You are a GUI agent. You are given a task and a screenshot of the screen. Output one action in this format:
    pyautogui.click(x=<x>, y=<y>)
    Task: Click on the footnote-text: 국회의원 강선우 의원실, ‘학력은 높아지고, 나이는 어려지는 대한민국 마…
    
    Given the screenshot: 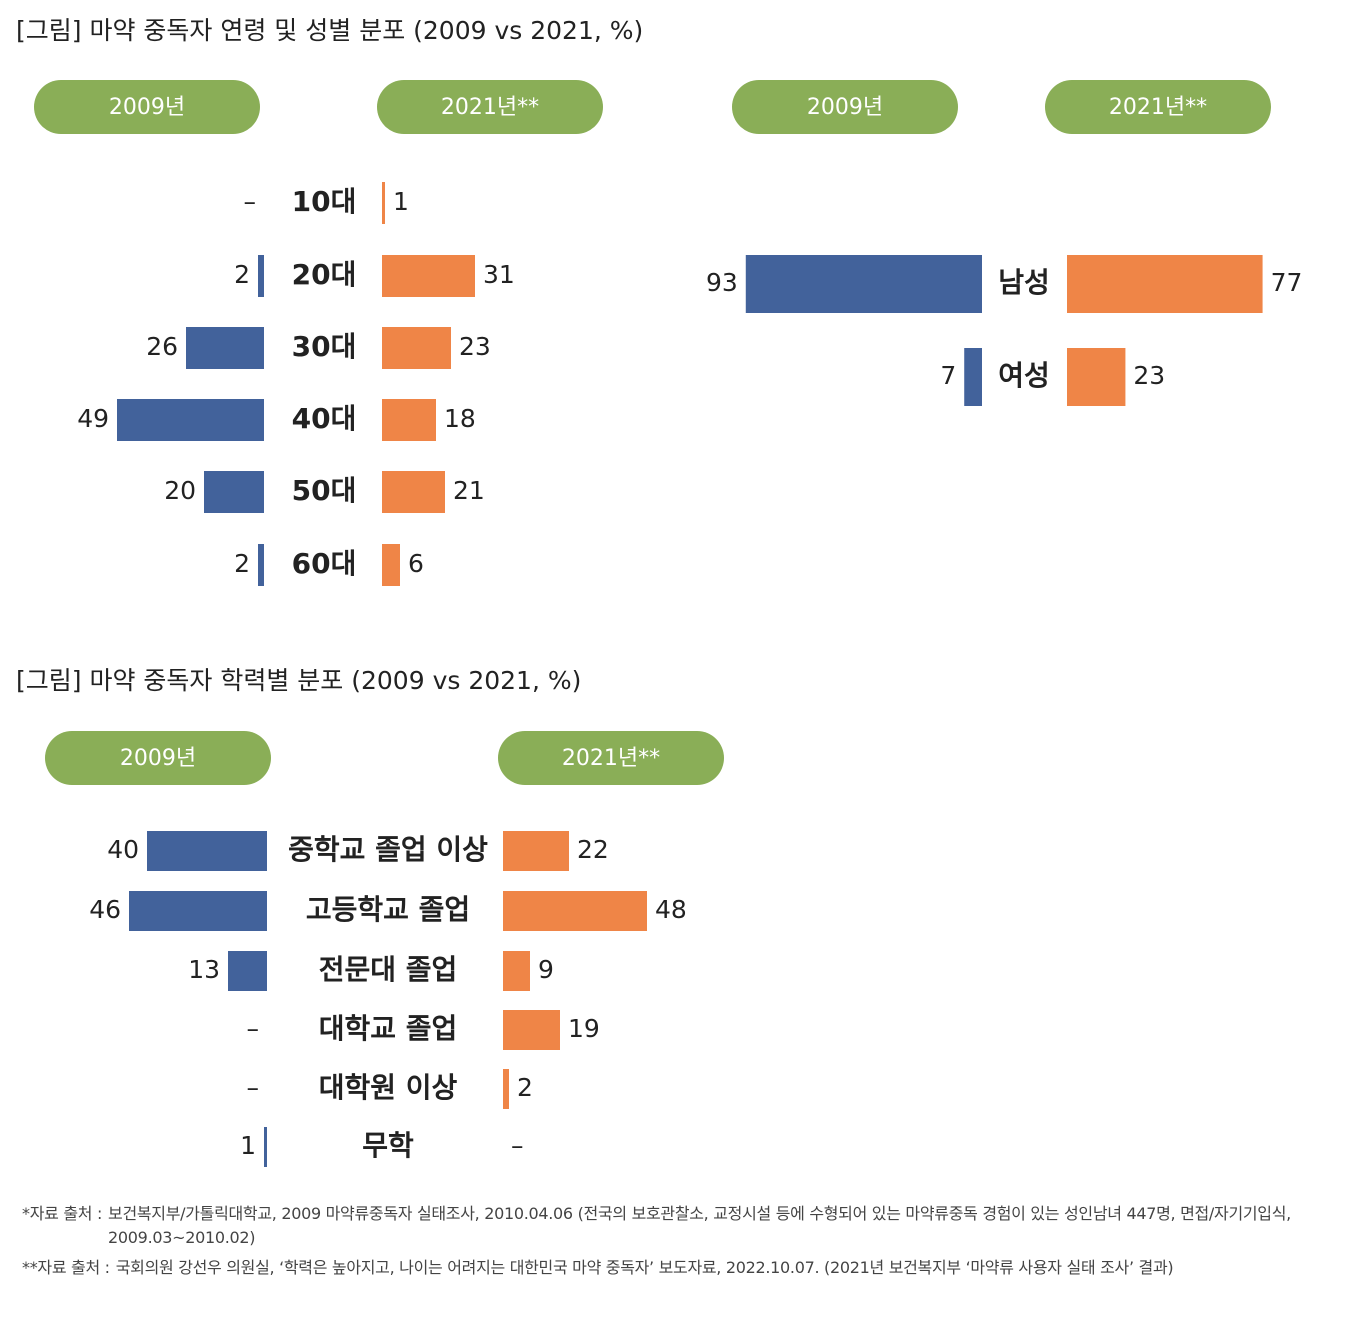 What is the action you would take?
    pyautogui.click(x=644, y=1267)
    